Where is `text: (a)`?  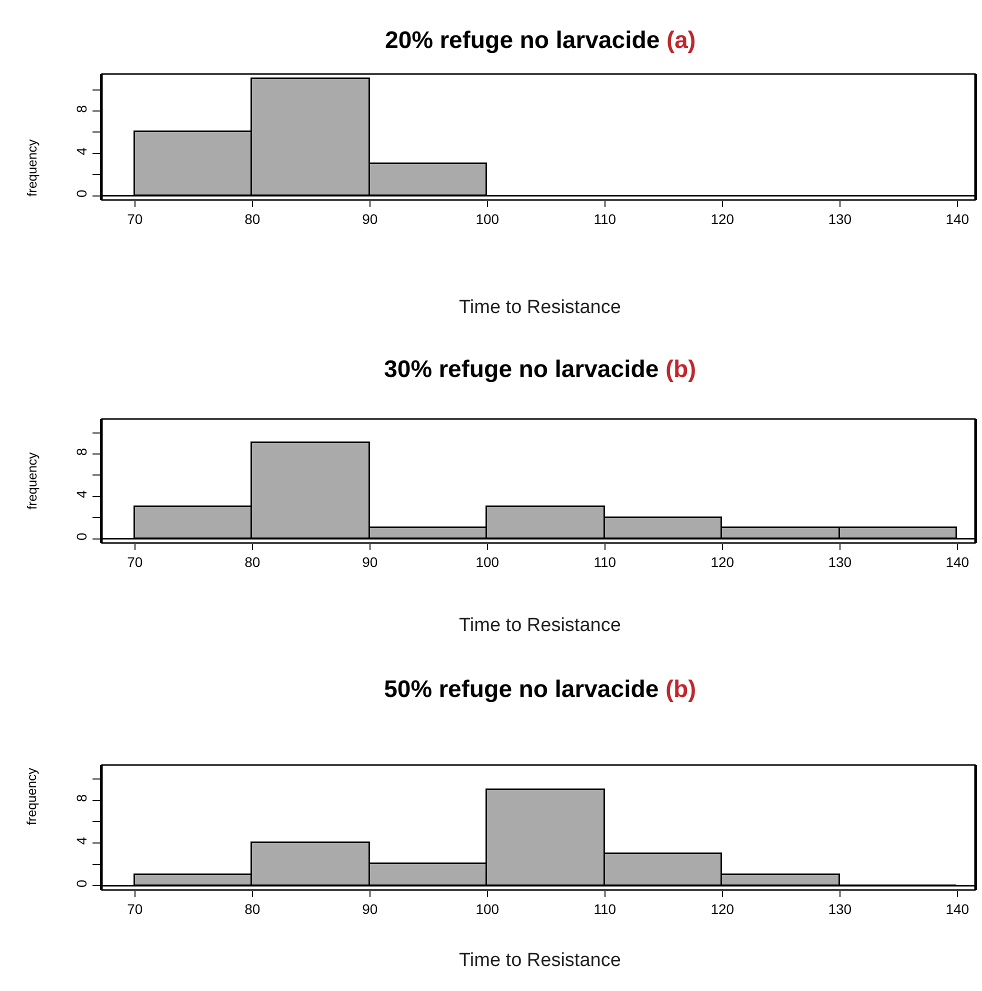 text: (a) is located at coordinates (681, 40).